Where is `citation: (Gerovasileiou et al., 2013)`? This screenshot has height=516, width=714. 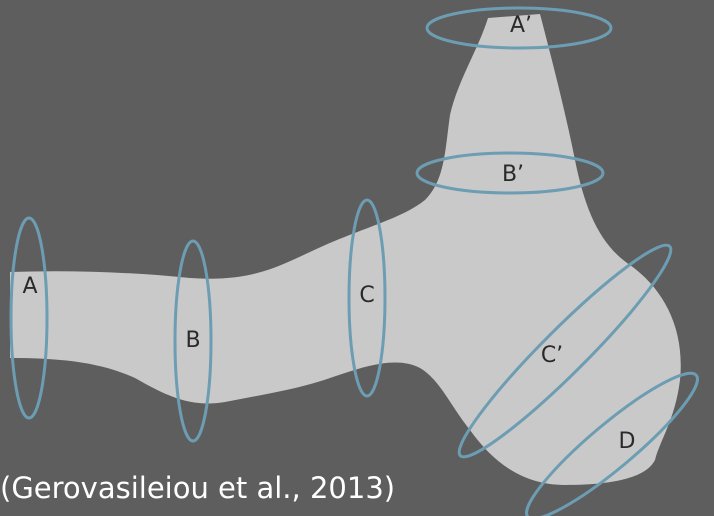
citation: (Gerovasileiou et al., 2013) is located at coordinates (197, 488).